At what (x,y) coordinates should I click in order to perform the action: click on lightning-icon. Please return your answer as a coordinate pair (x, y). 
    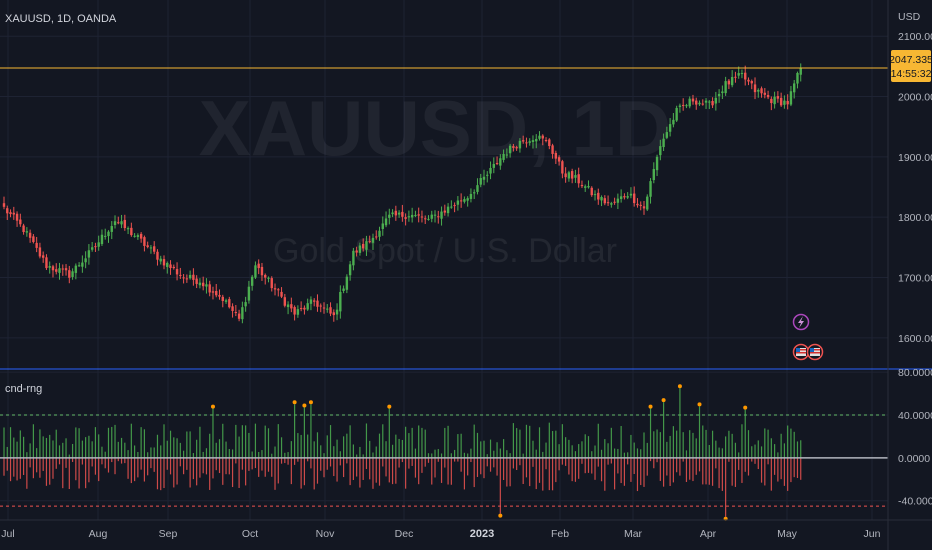
    Looking at the image, I should click on (801, 322).